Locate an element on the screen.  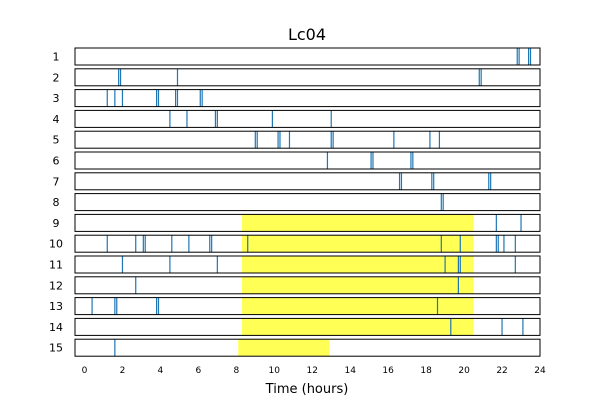
row-label: 1 is located at coordinates (56, 57).